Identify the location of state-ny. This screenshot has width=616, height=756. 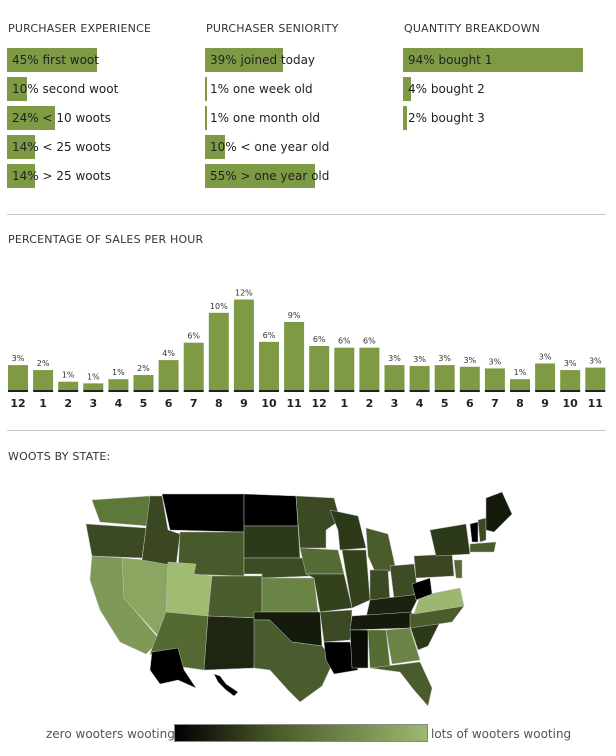
(450, 540).